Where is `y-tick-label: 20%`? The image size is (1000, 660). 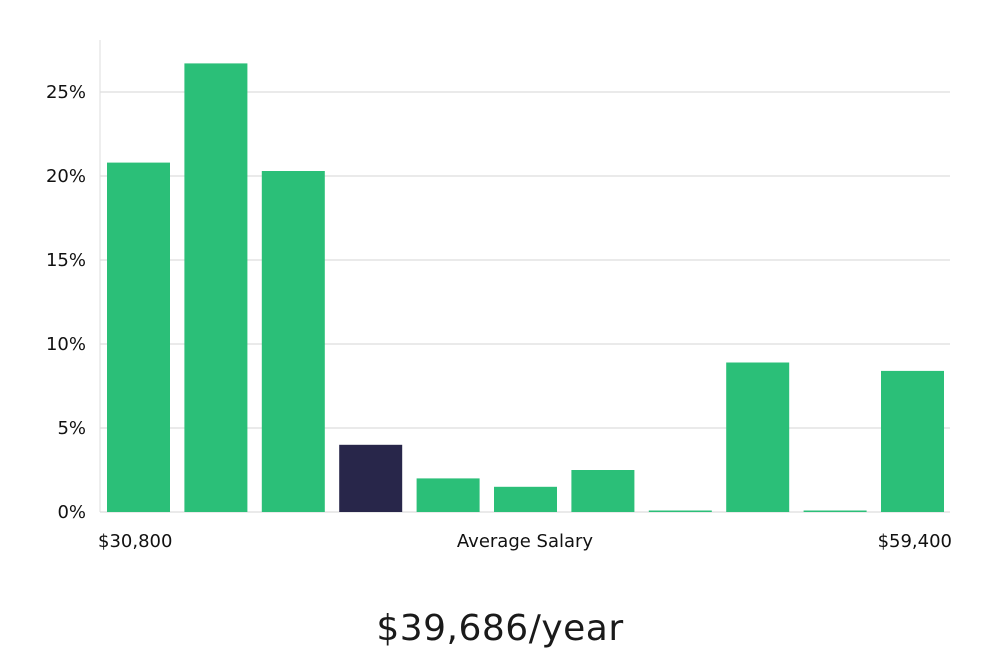
y-tick-label: 20% is located at coordinates (66, 176).